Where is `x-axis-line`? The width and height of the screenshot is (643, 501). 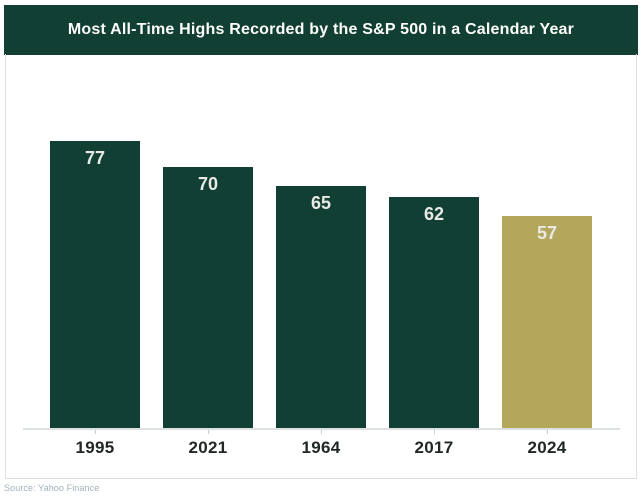 x-axis-line is located at coordinates (321, 429).